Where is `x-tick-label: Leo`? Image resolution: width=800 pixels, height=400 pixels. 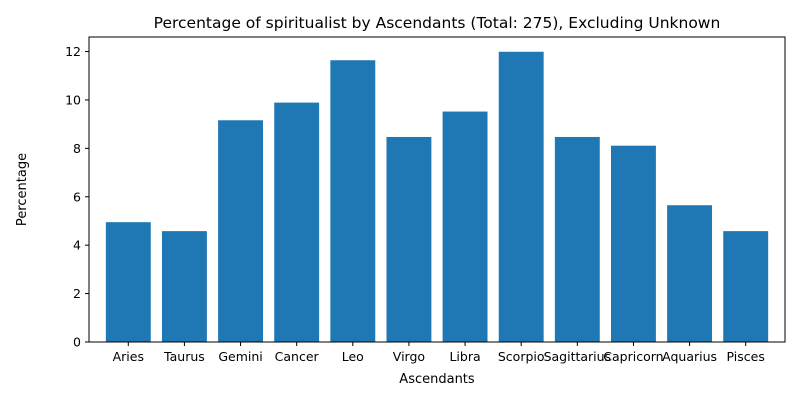
x-tick-label: Leo is located at coordinates (353, 356).